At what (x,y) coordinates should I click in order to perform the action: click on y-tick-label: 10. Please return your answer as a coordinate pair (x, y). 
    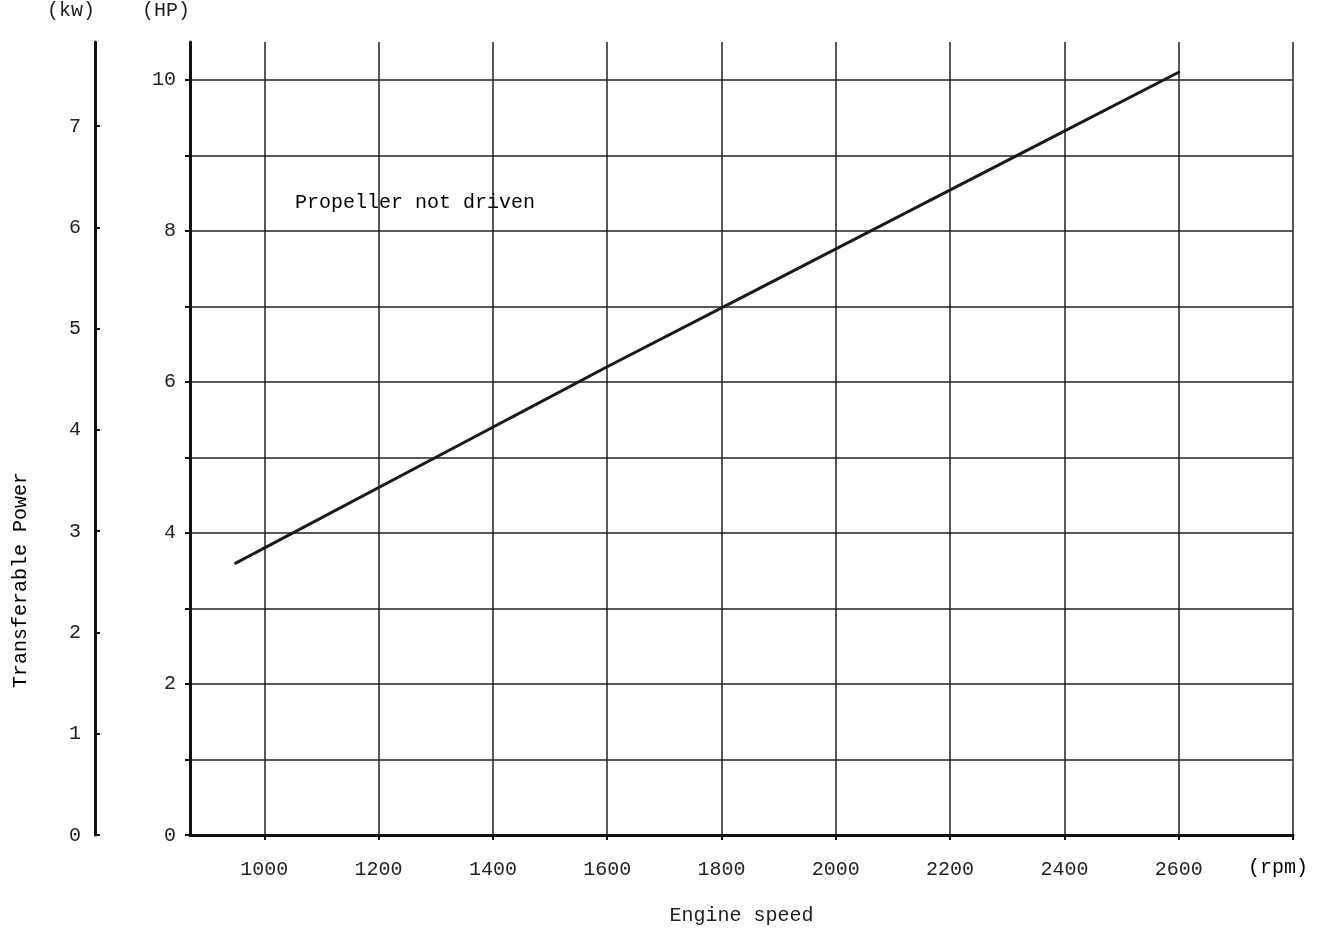
    Looking at the image, I should click on (163, 80).